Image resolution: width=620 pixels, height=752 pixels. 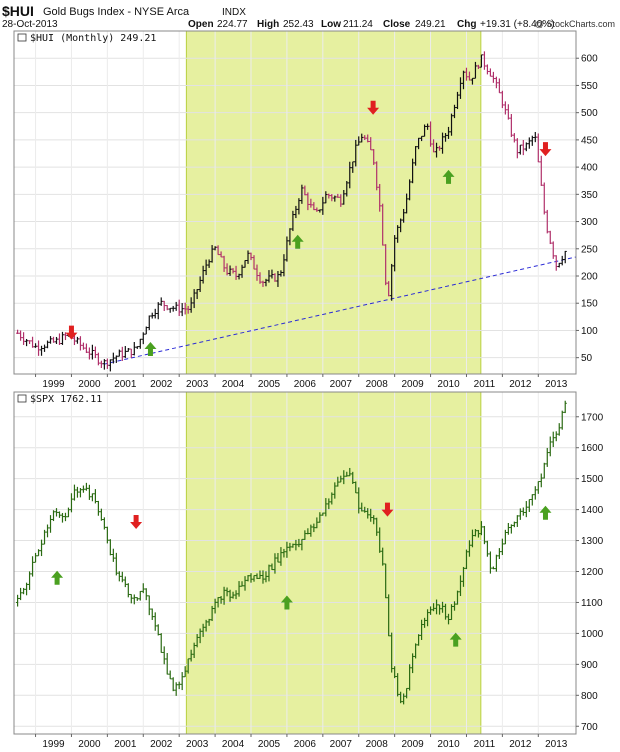 I want to click on hui-x-tick-label: 2010, so click(x=448, y=384).